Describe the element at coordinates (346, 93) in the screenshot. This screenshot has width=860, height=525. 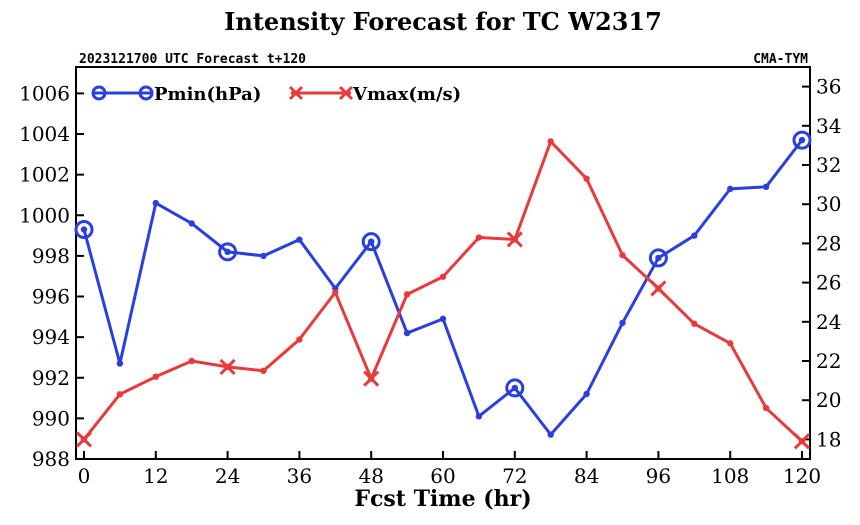
I see `legend-marker-vmax-end` at that location.